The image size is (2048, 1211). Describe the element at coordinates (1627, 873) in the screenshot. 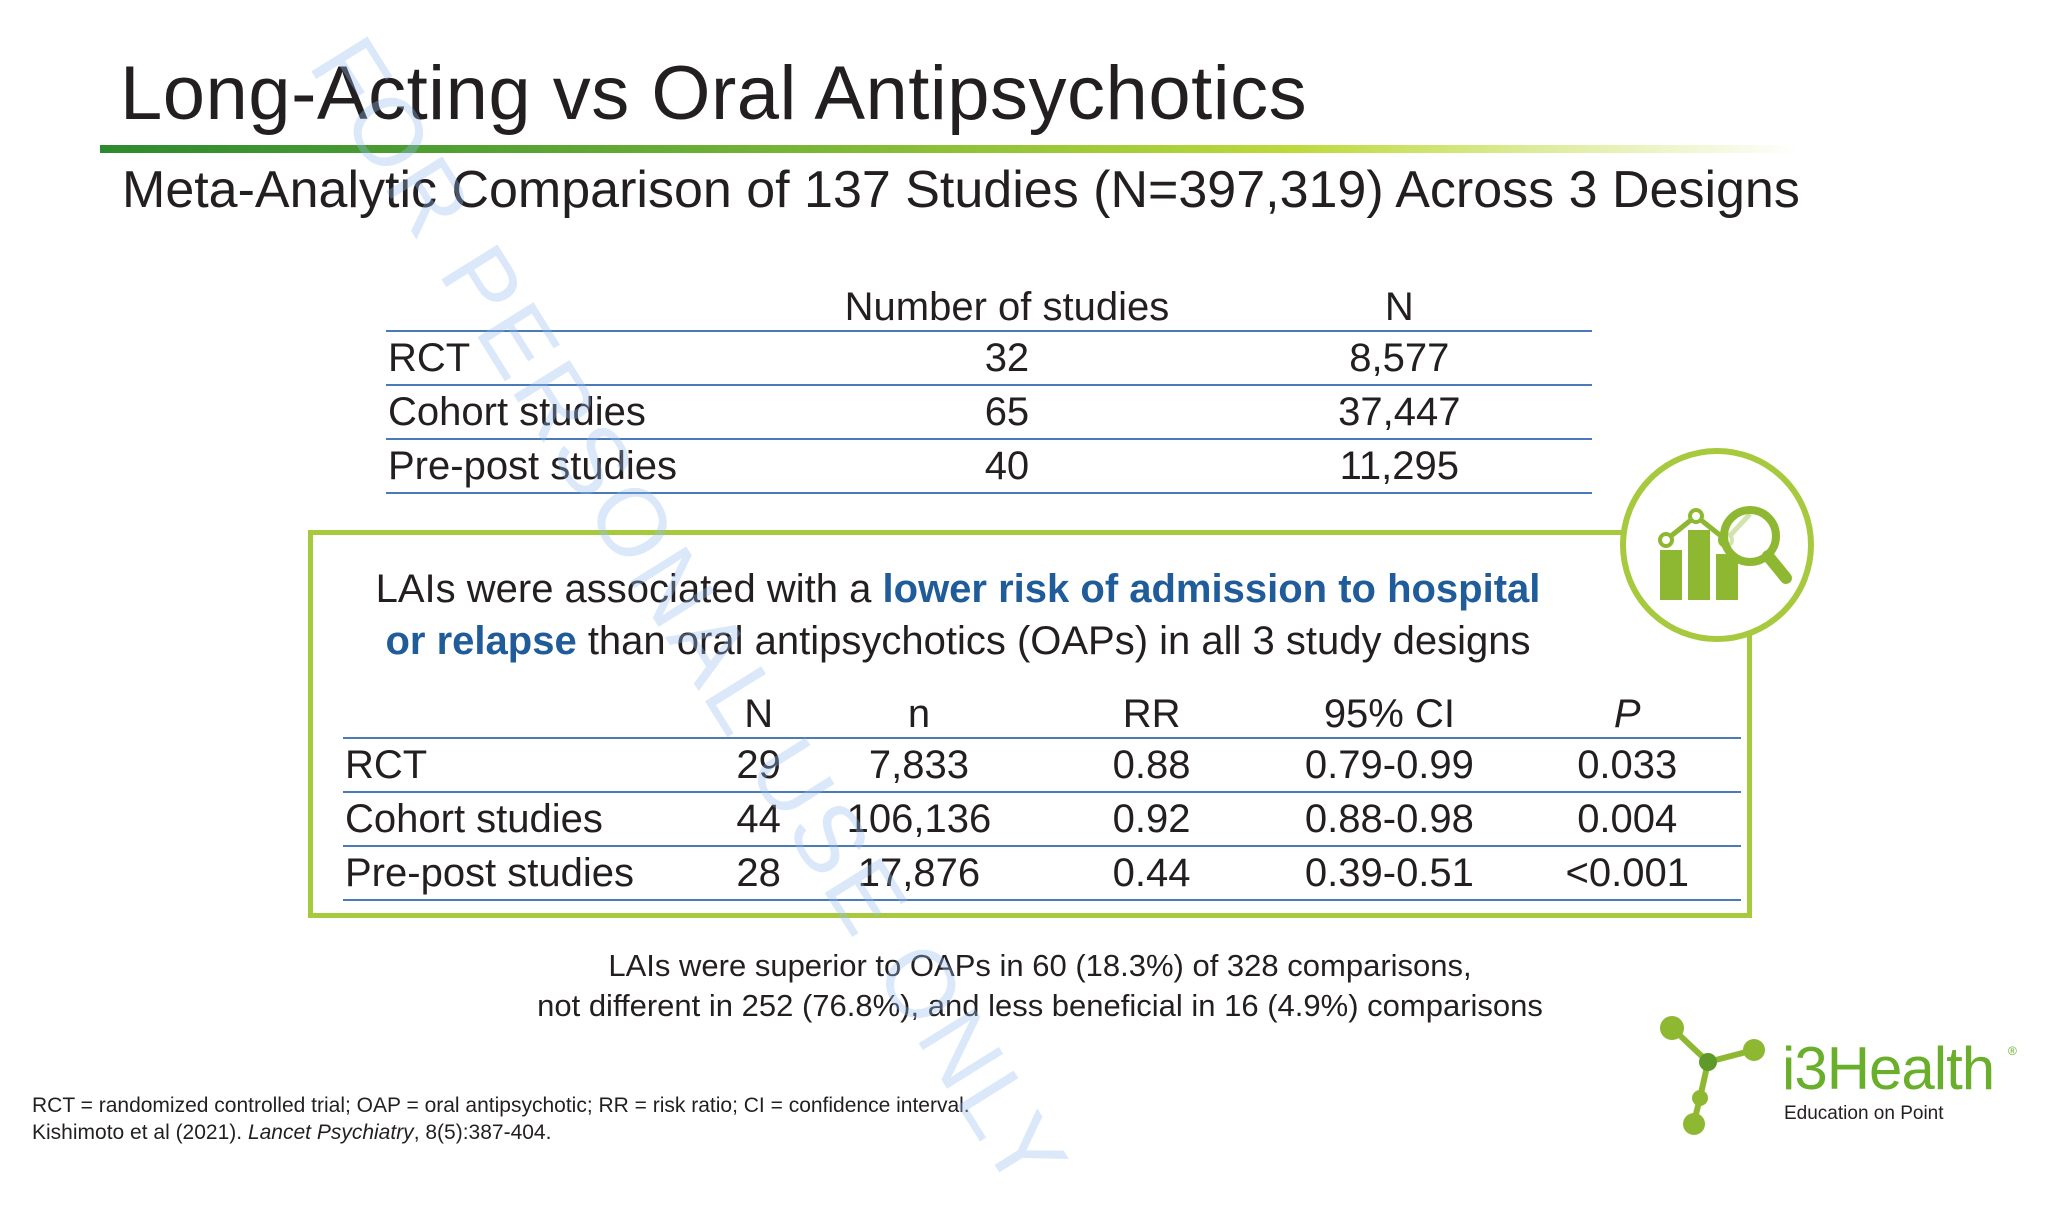

I see `table-cell: <0.001` at that location.